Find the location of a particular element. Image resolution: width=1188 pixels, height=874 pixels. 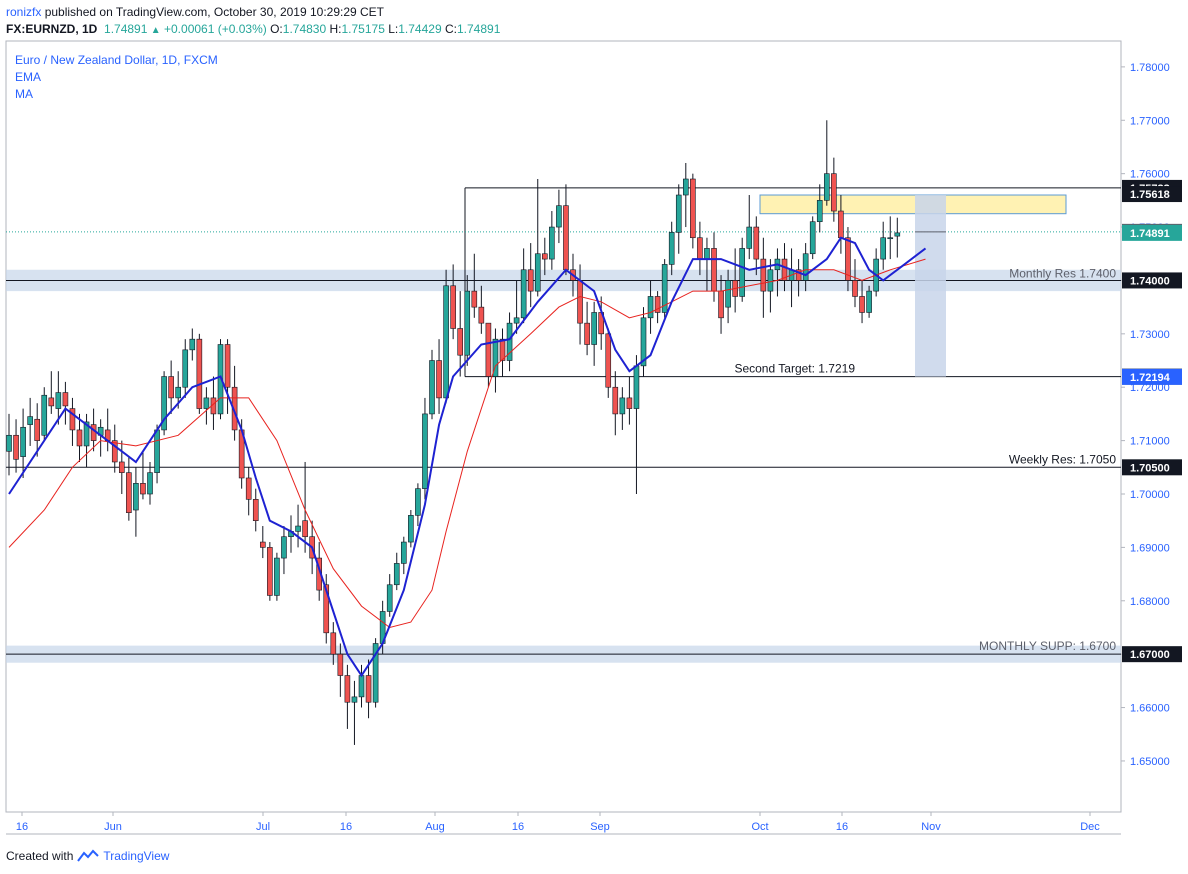

y-tick-label: 1.72000 is located at coordinates (1150, 388).